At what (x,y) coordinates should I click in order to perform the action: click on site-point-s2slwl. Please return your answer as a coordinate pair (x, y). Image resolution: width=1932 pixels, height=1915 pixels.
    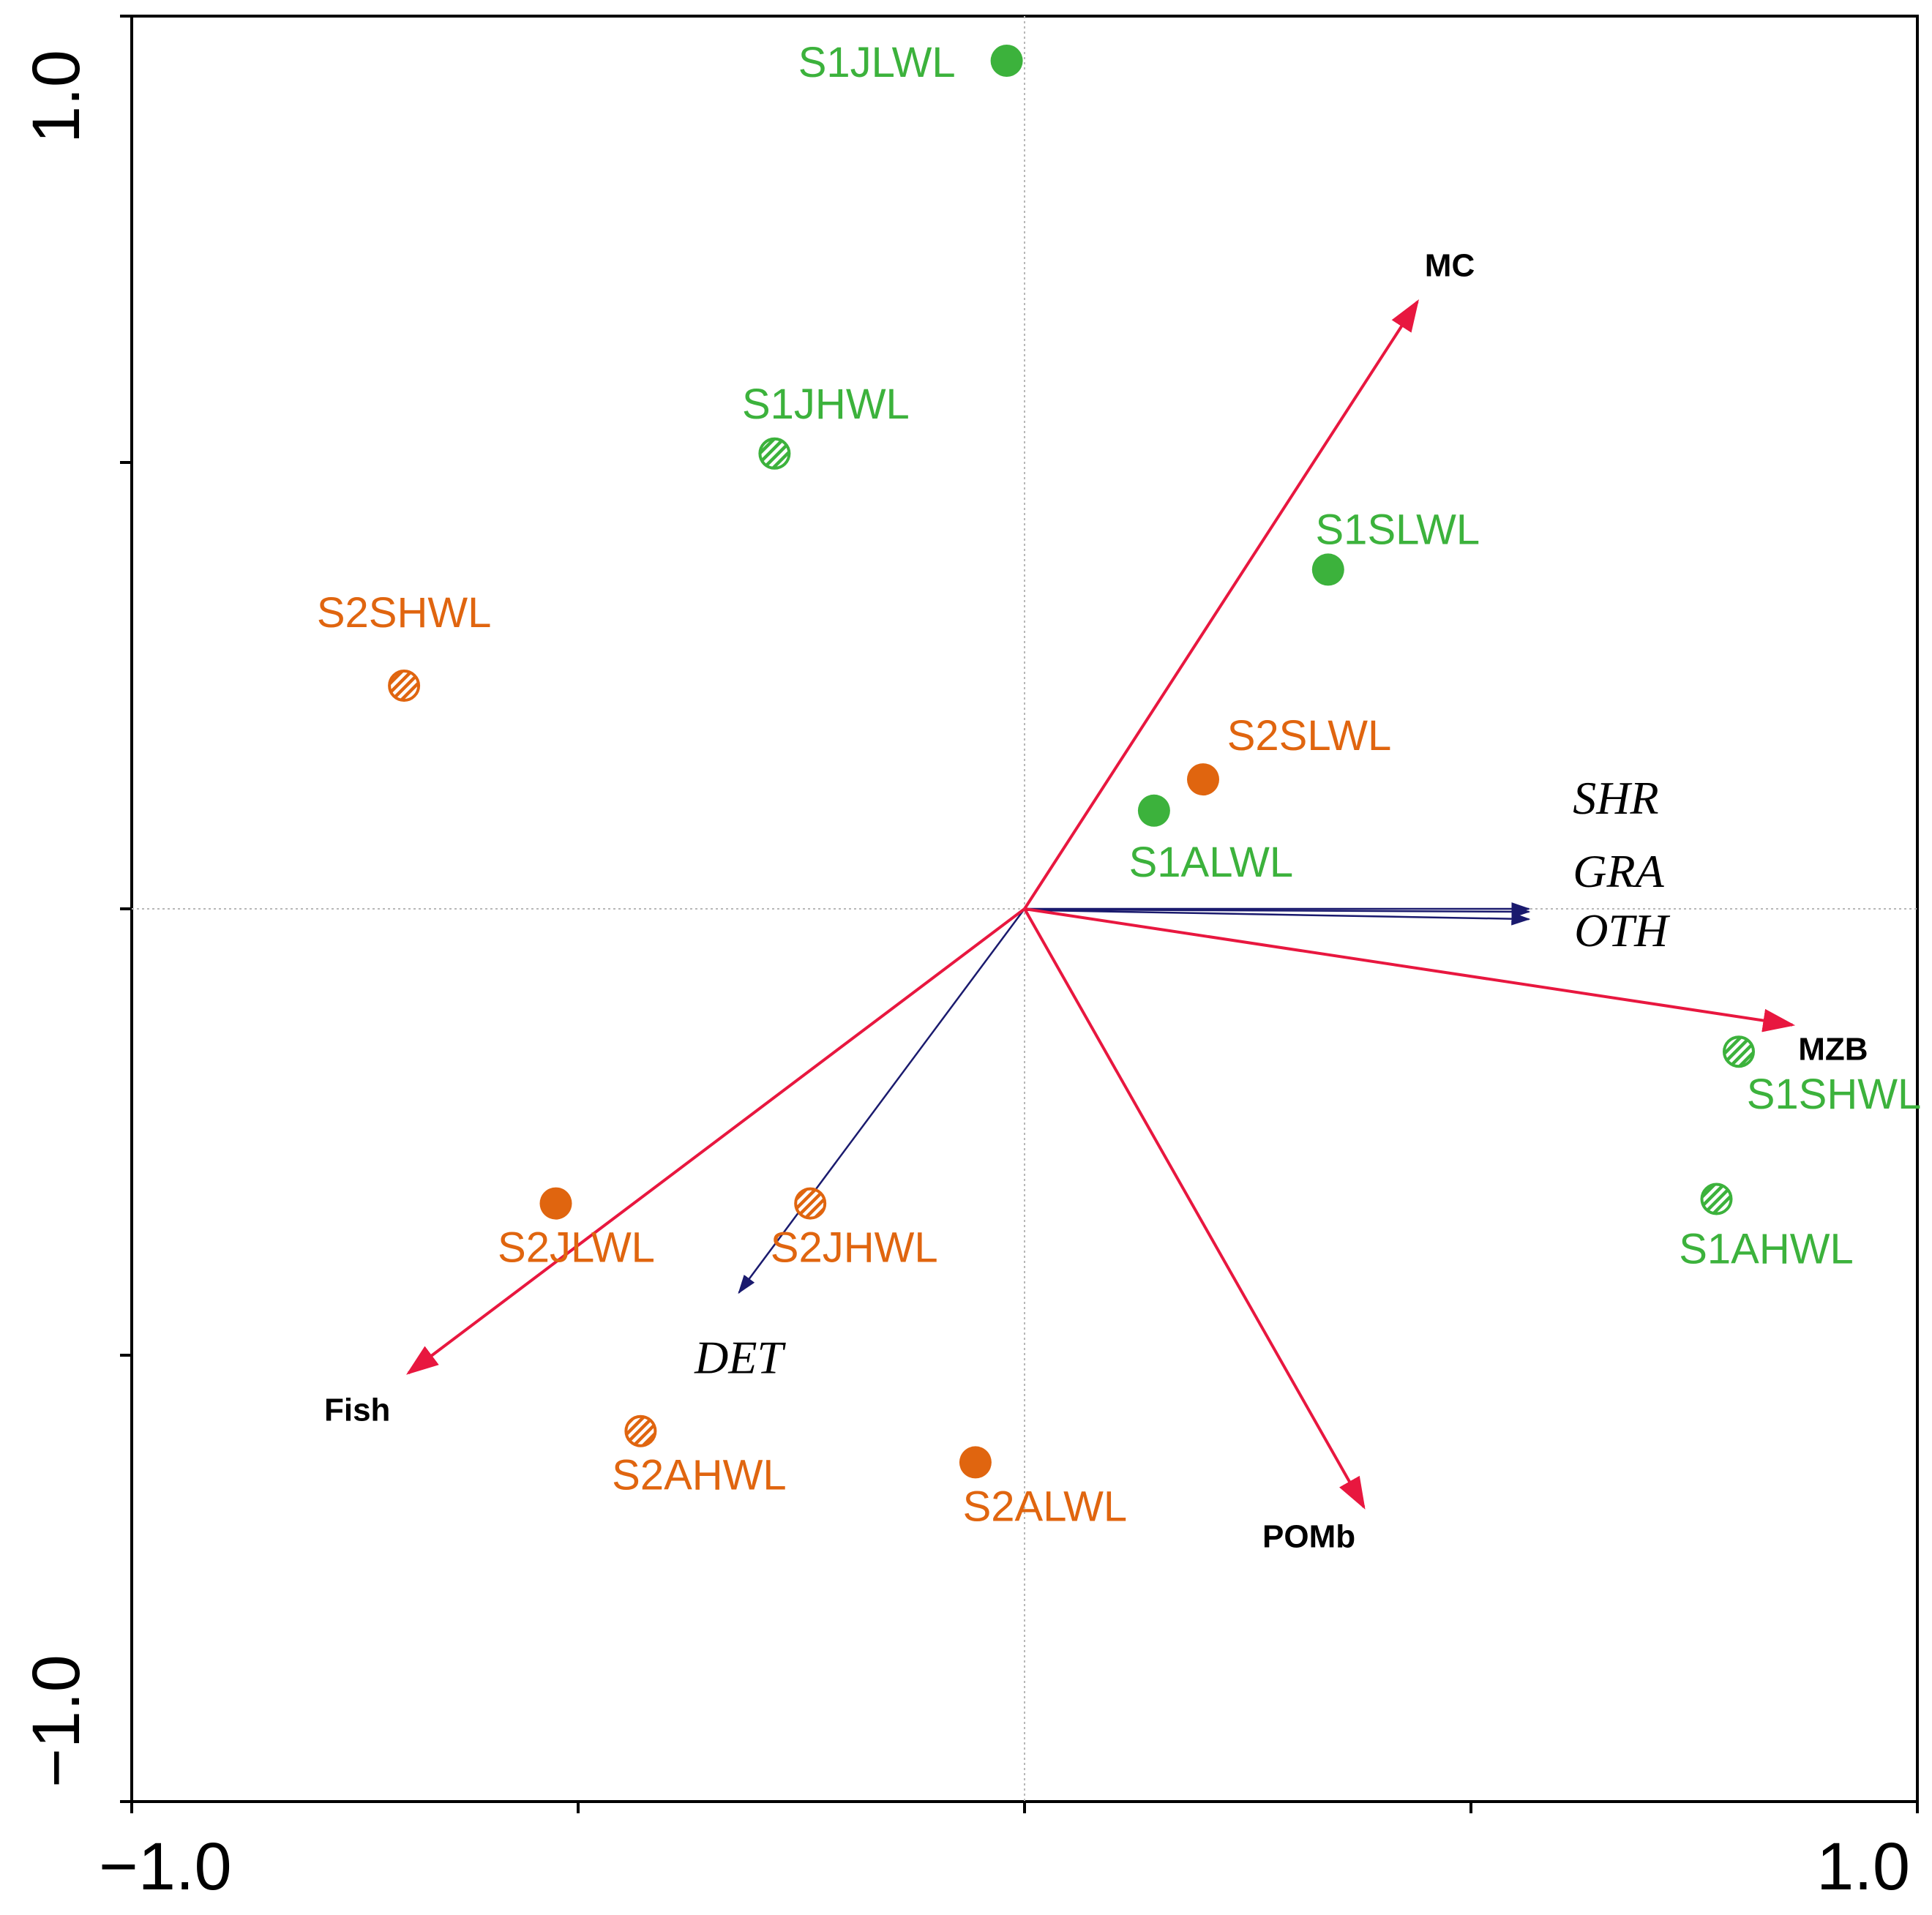
    Looking at the image, I should click on (1203, 780).